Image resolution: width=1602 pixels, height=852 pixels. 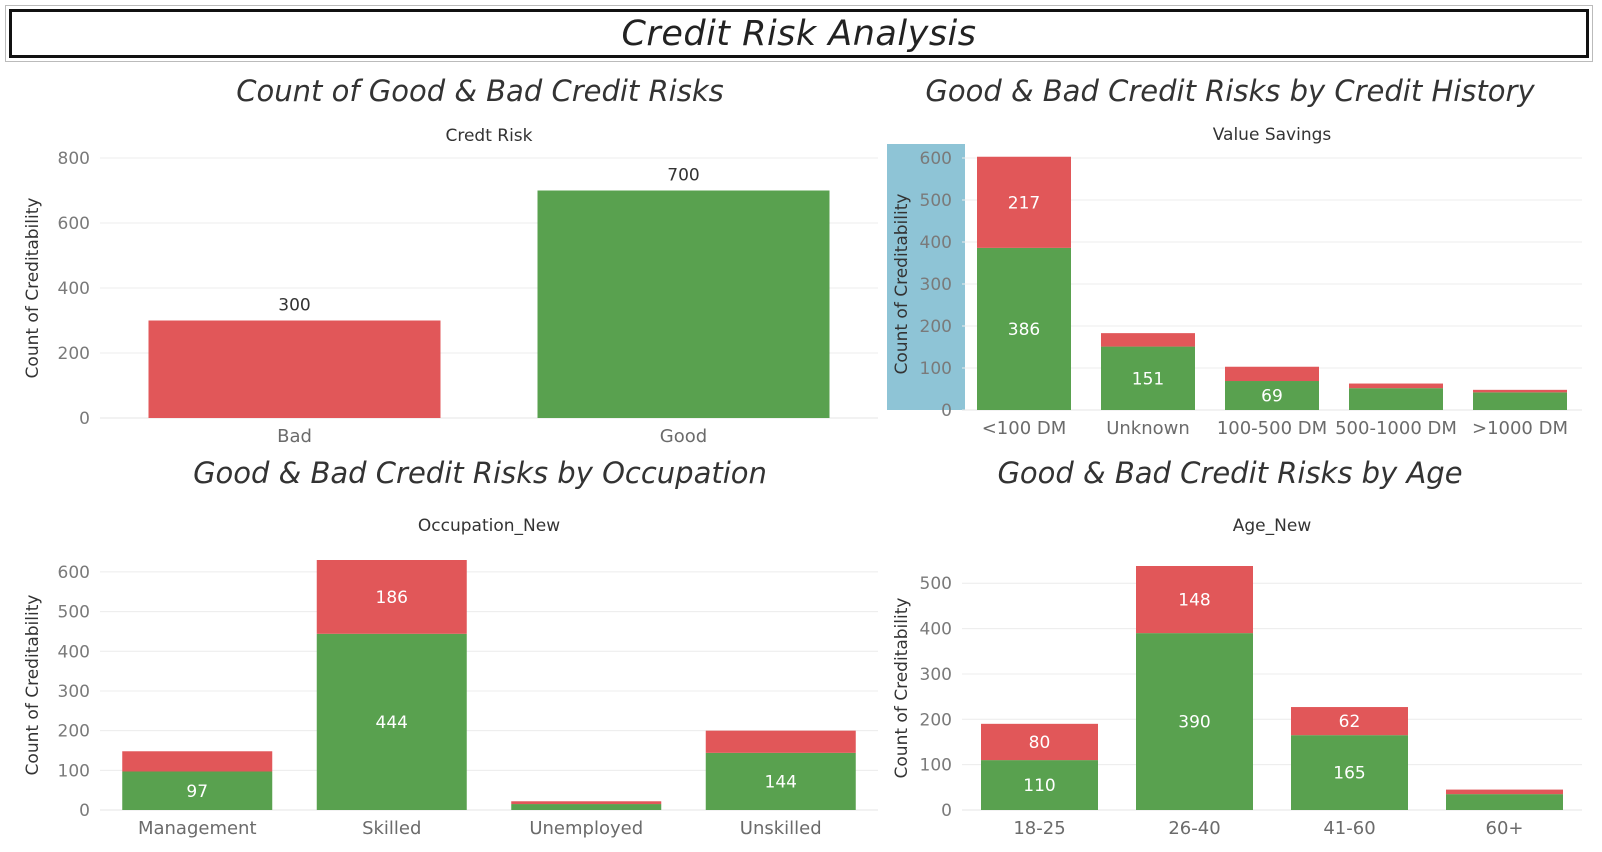 I want to click on chart0-ytick: 0, so click(x=84, y=419).